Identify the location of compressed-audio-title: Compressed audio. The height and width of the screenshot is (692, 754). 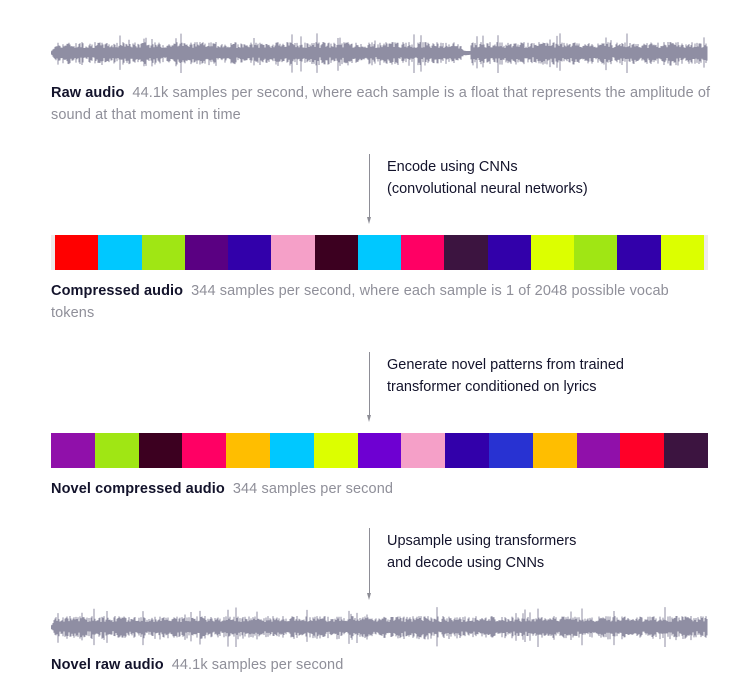
(117, 291).